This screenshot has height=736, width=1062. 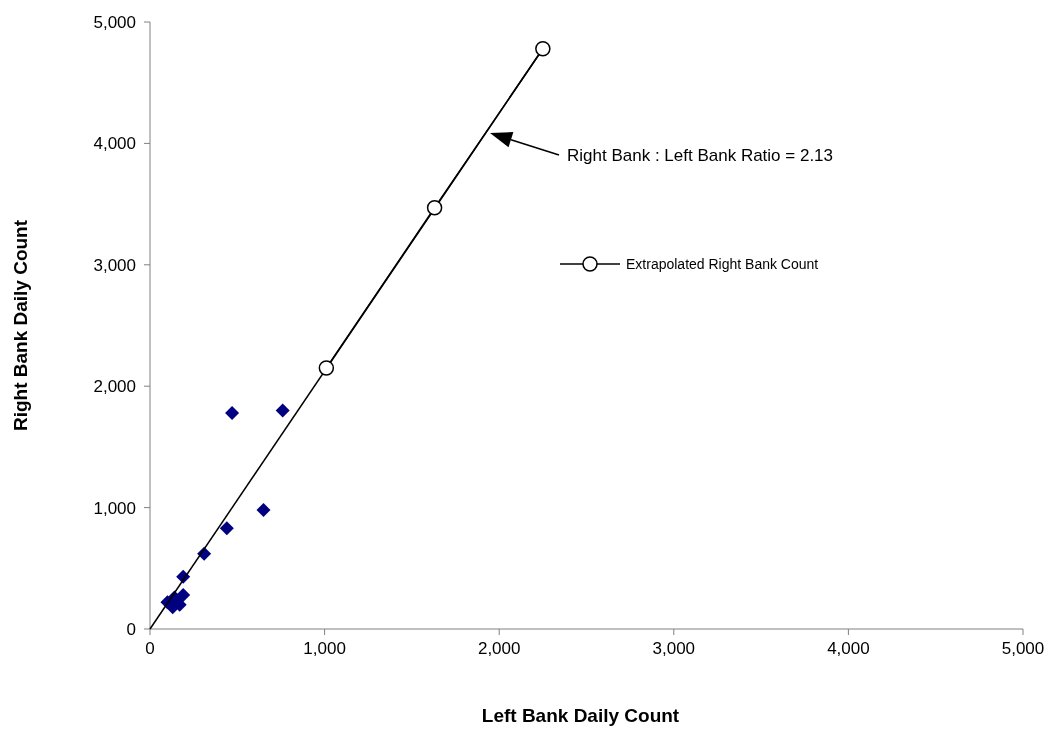 What do you see at coordinates (499, 648) in the screenshot?
I see `x-tick-label: 2,000` at bounding box center [499, 648].